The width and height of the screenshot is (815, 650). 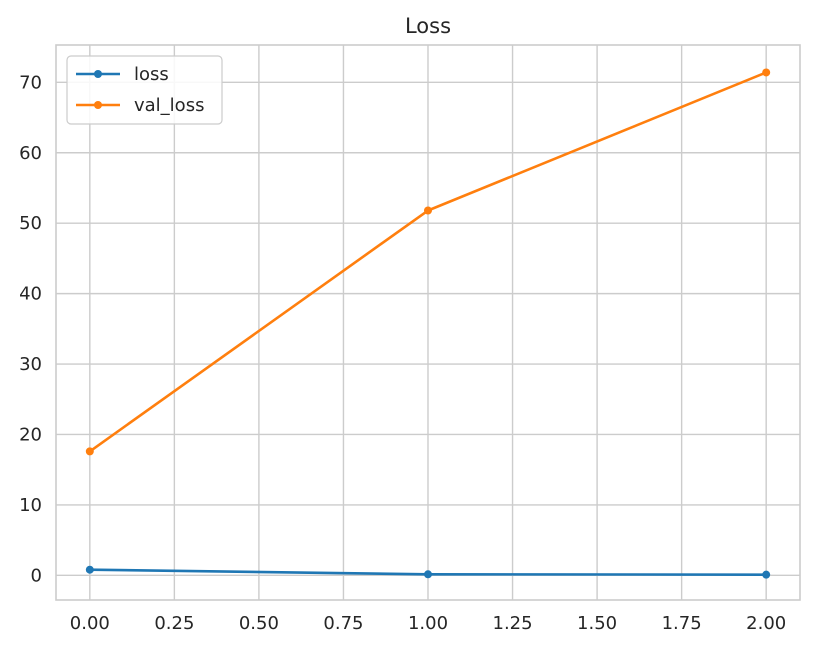 What do you see at coordinates (30, 82) in the screenshot?
I see `y-tick-label: 70` at bounding box center [30, 82].